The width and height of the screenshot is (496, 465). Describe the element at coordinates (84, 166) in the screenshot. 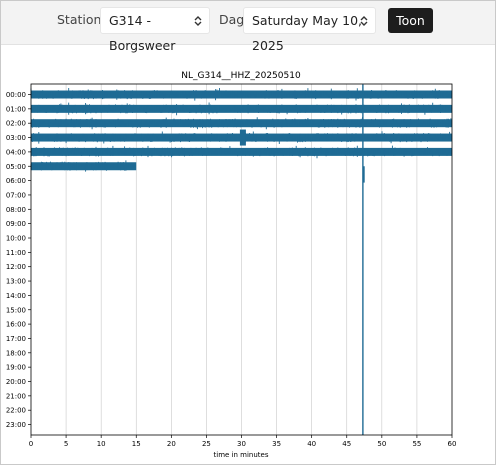

I see `trace-band` at that location.